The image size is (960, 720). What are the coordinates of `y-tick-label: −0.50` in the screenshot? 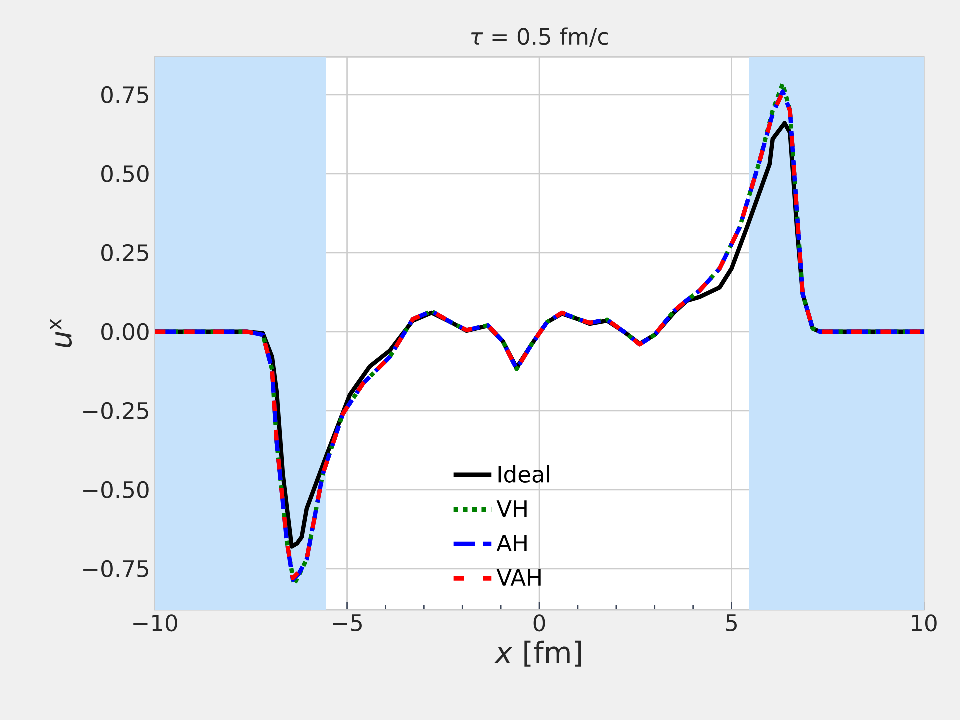 It's located at (116, 489).